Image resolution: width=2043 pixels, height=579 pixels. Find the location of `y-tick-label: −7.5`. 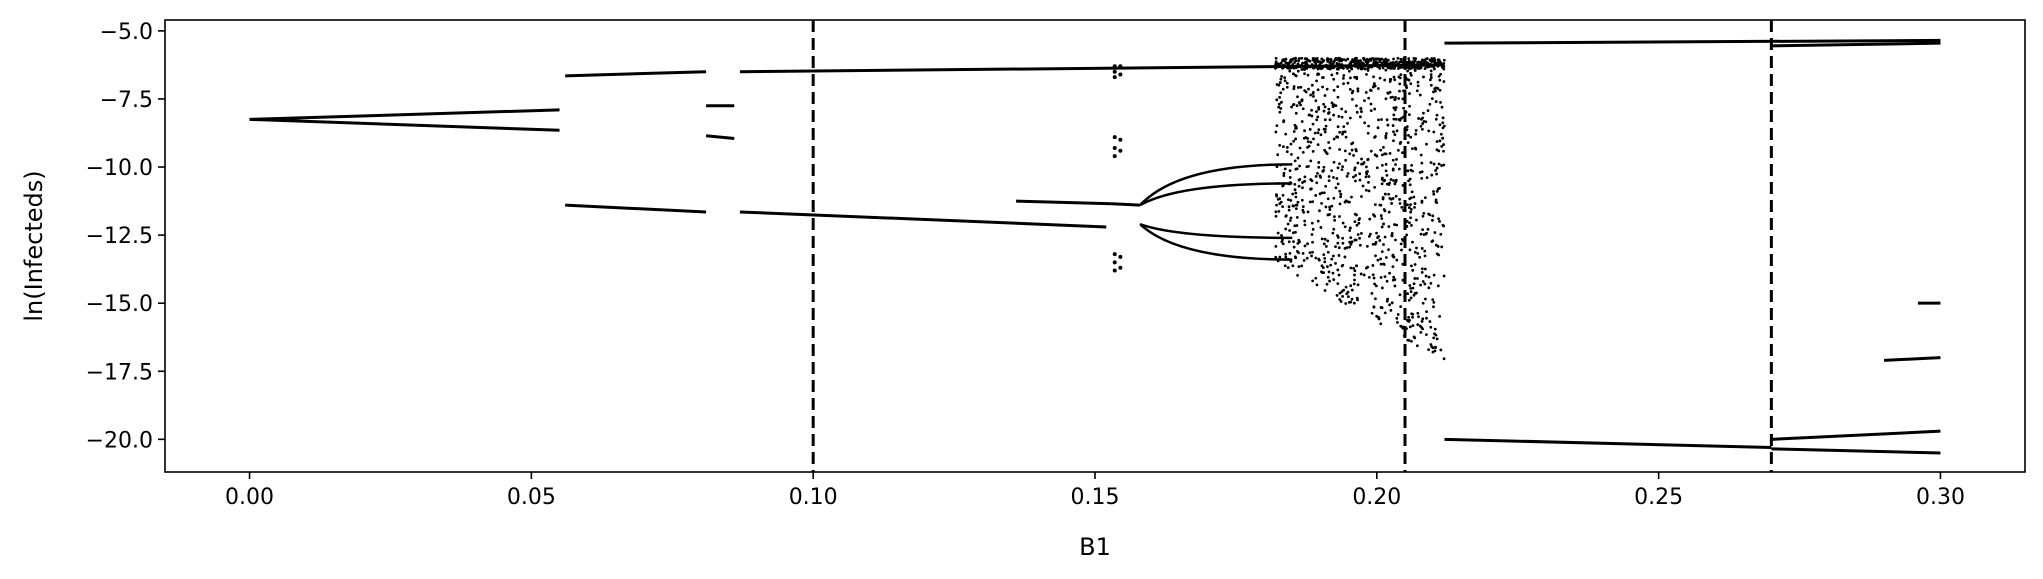

y-tick-label: −7.5 is located at coordinates (126, 100).